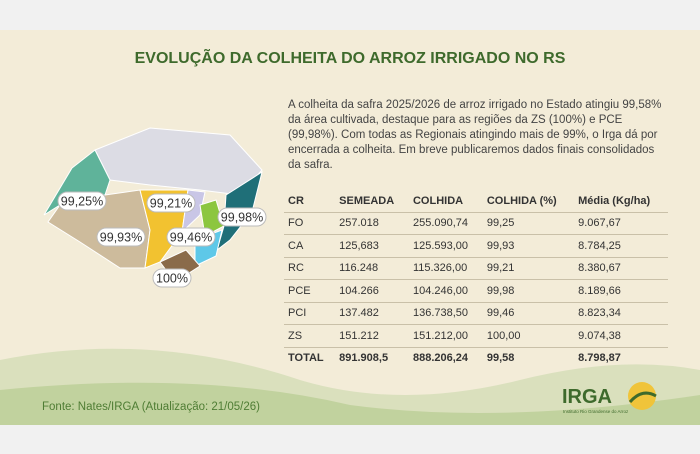 Image resolution: width=700 pixels, height=454 pixels. What do you see at coordinates (445, 291) in the screenshot?
I see `cell: 104.246,00` at bounding box center [445, 291].